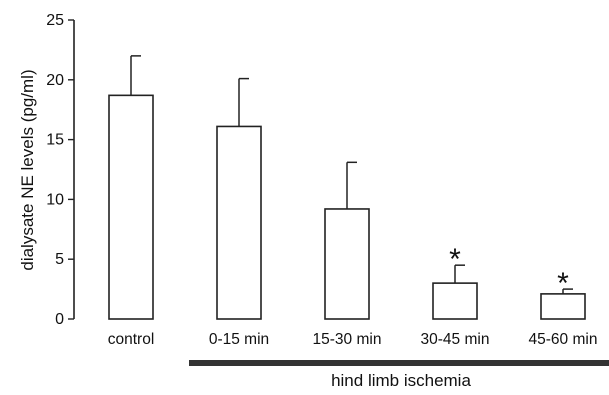  What do you see at coordinates (55, 199) in the screenshot?
I see `y-tick-label: 10` at bounding box center [55, 199].